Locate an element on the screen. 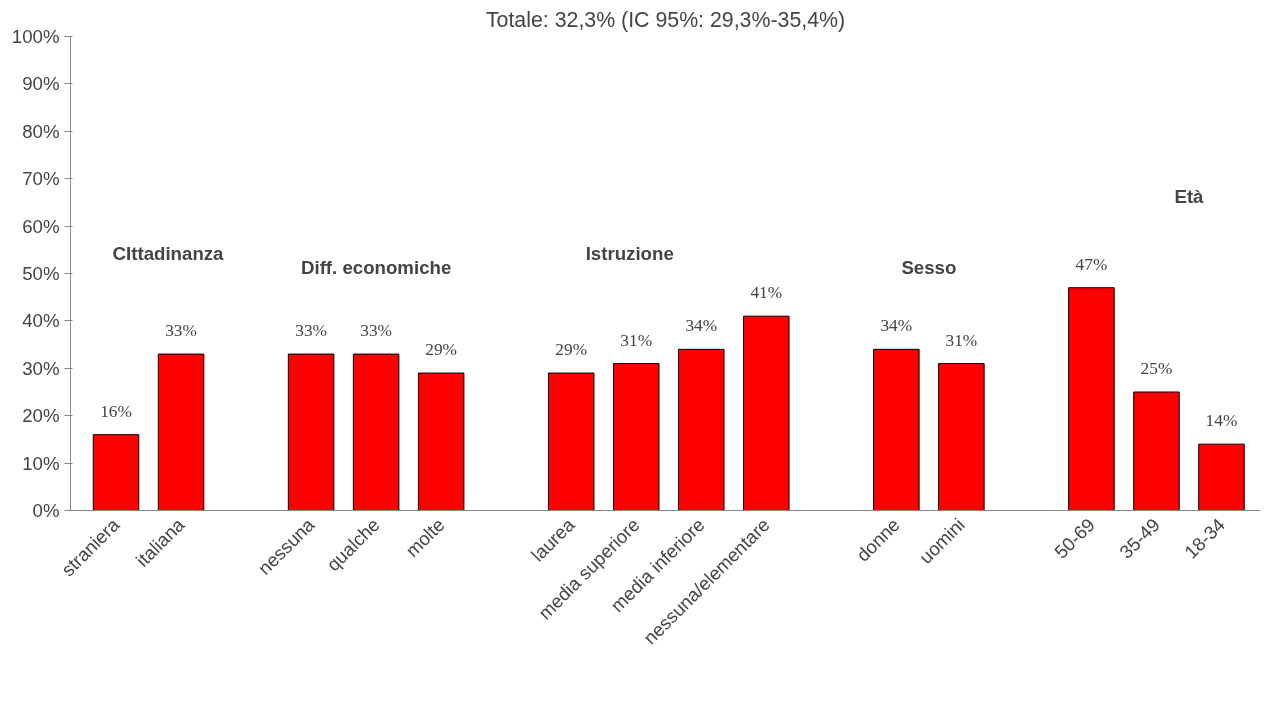 The image size is (1270, 706). y-tick-label: 0% is located at coordinates (46, 510).